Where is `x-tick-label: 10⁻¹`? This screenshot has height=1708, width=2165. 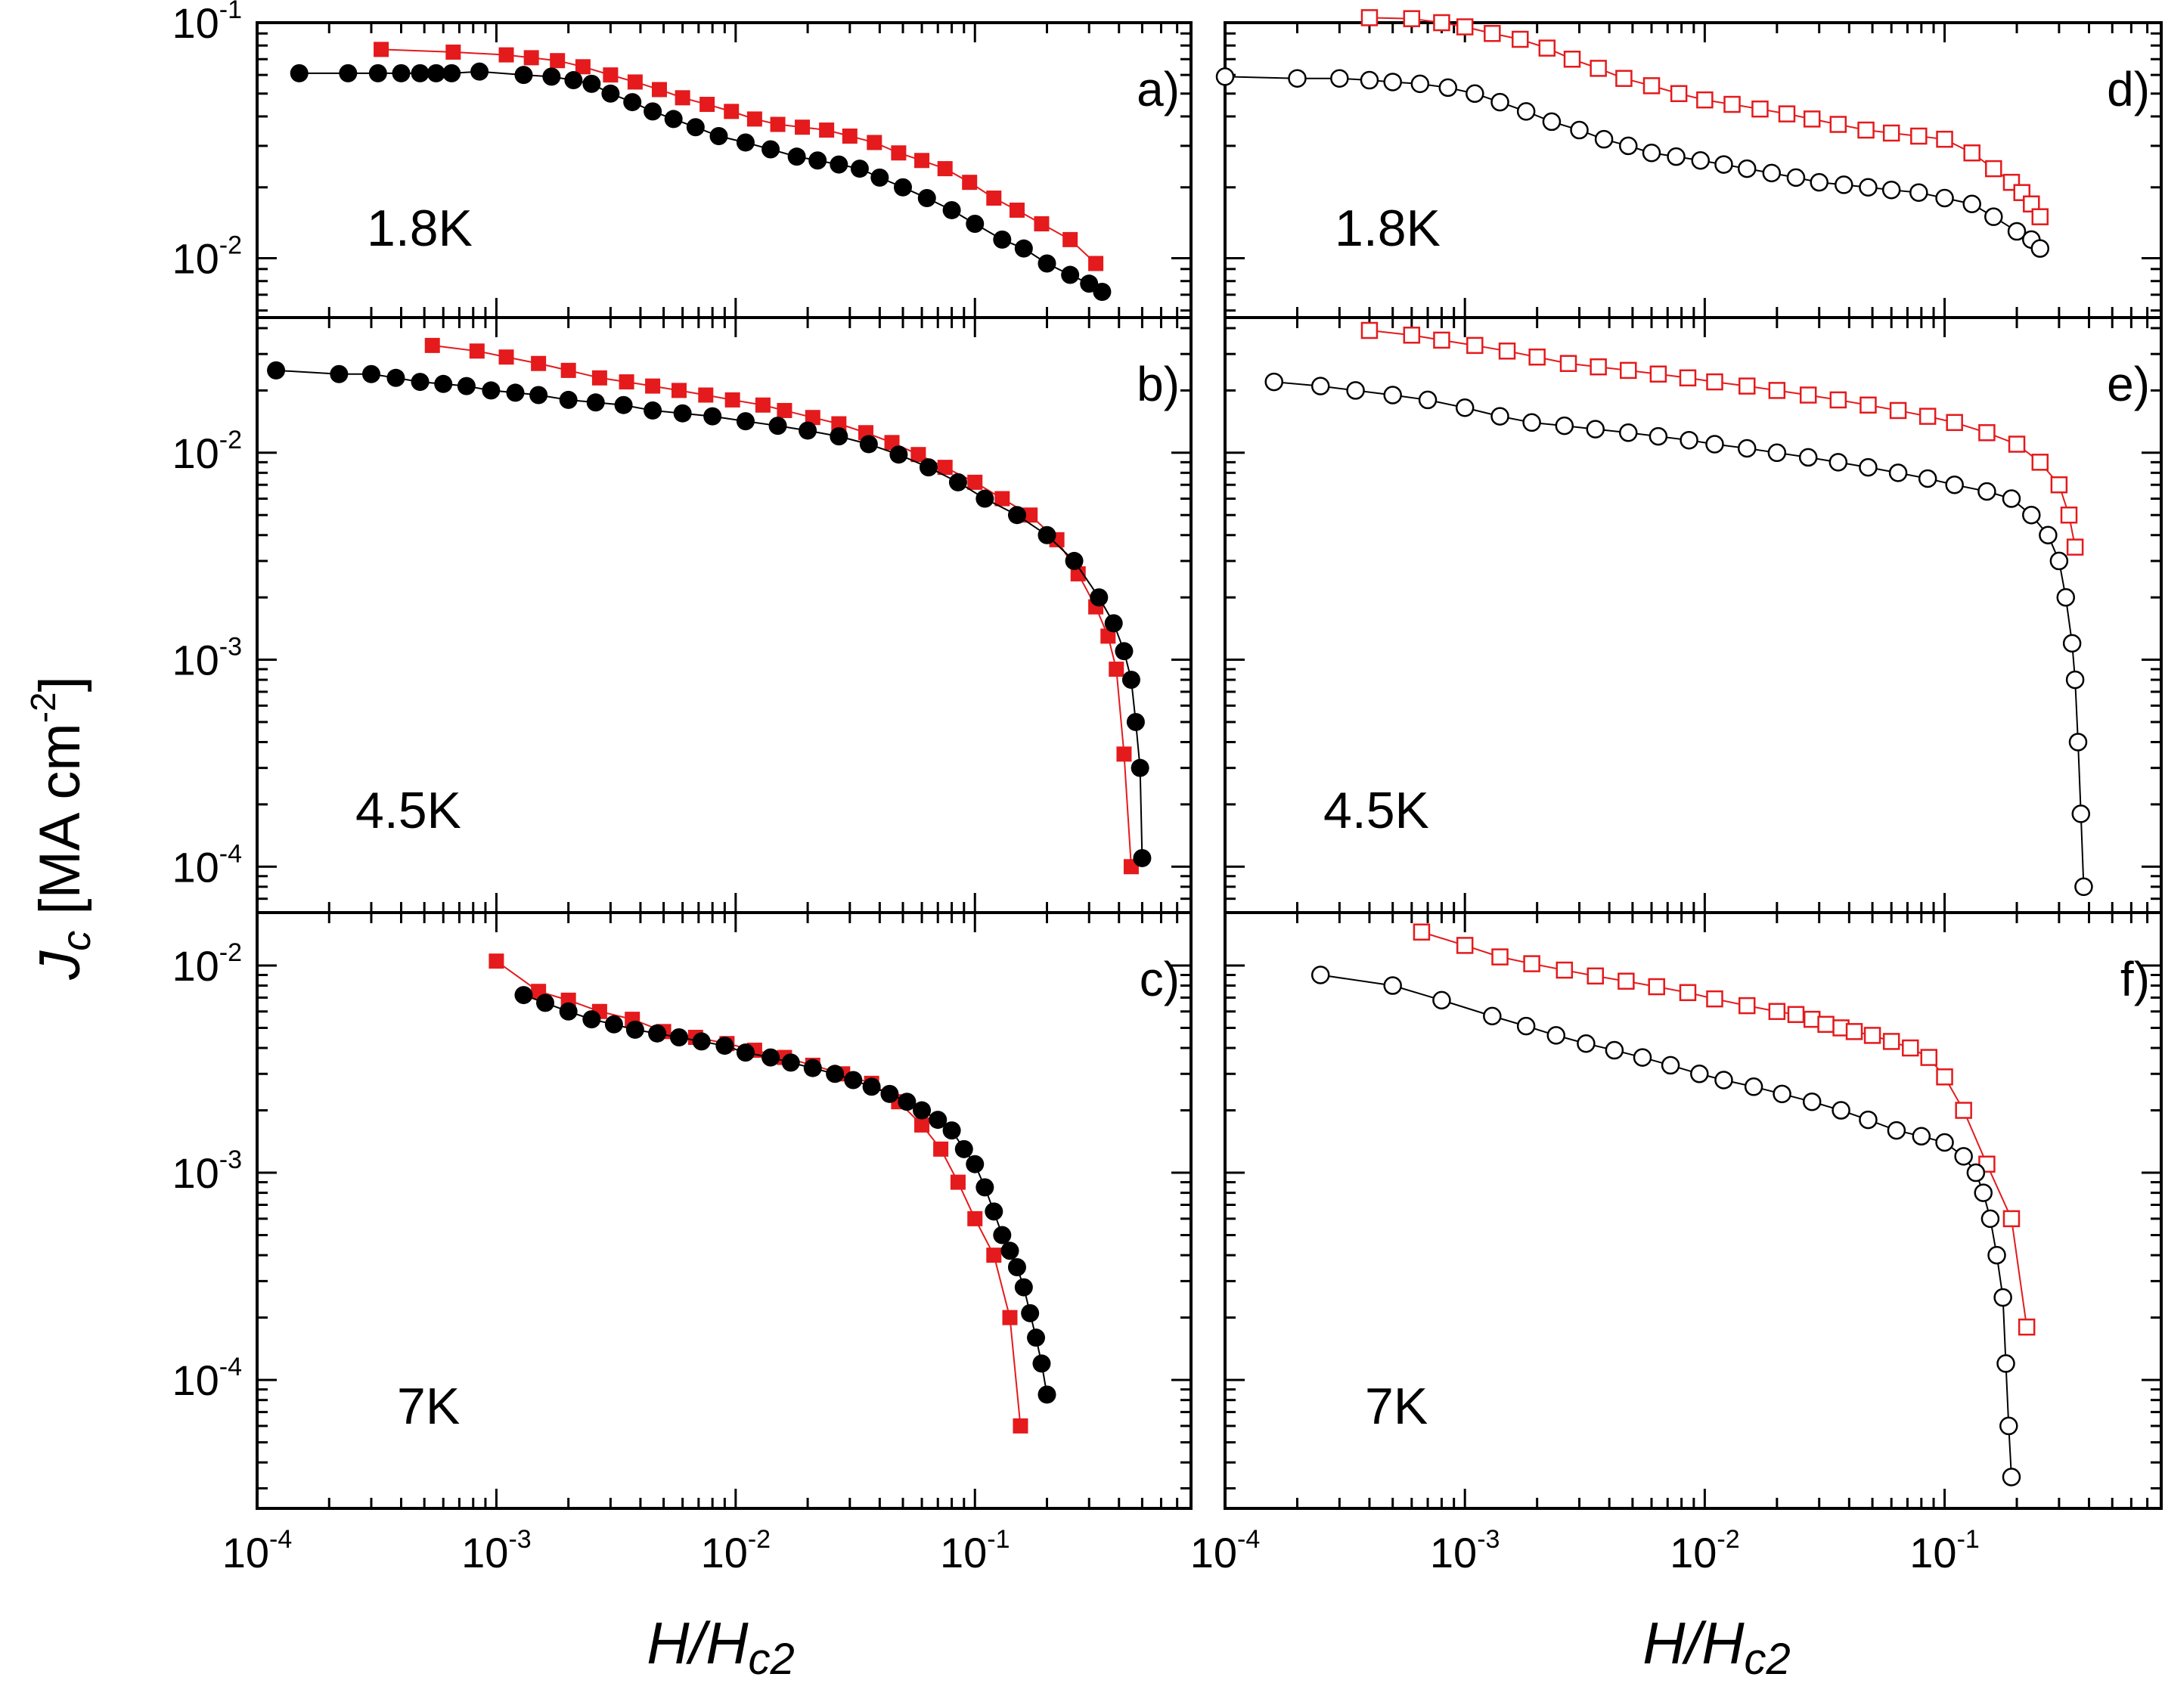 x-tick-label: 10⁻¹ is located at coordinates (975, 1550).